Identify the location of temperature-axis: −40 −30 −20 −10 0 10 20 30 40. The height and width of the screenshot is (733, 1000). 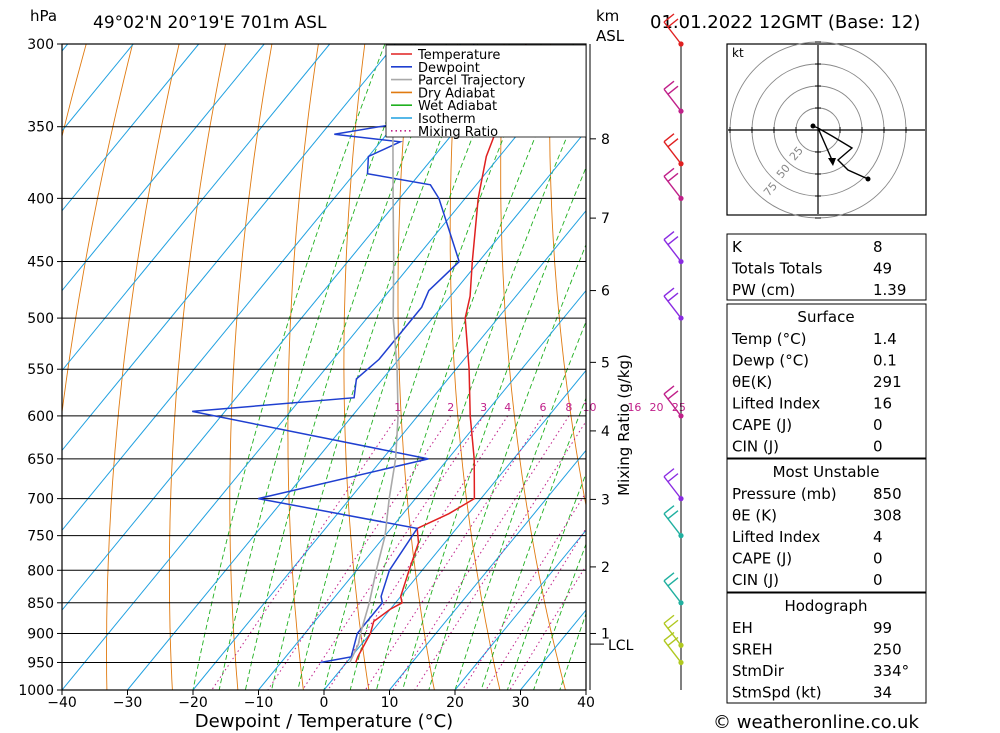
(321, 700).